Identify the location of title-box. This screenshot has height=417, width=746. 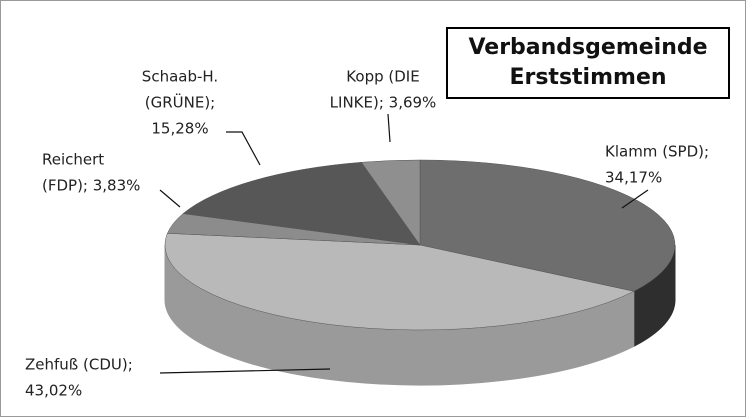
(588, 63).